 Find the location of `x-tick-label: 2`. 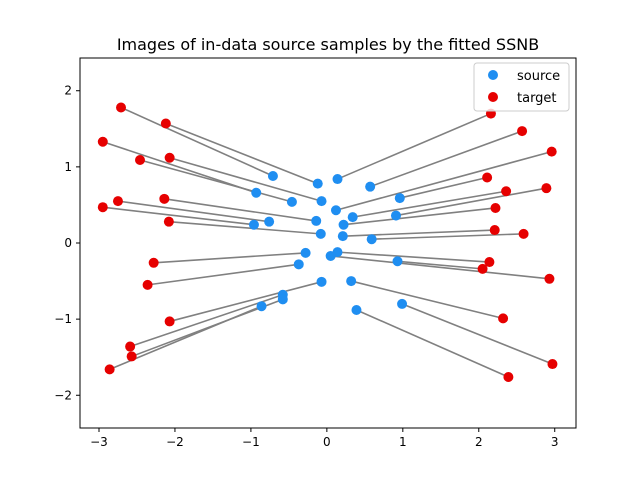

x-tick-label: 2 is located at coordinates (479, 442).